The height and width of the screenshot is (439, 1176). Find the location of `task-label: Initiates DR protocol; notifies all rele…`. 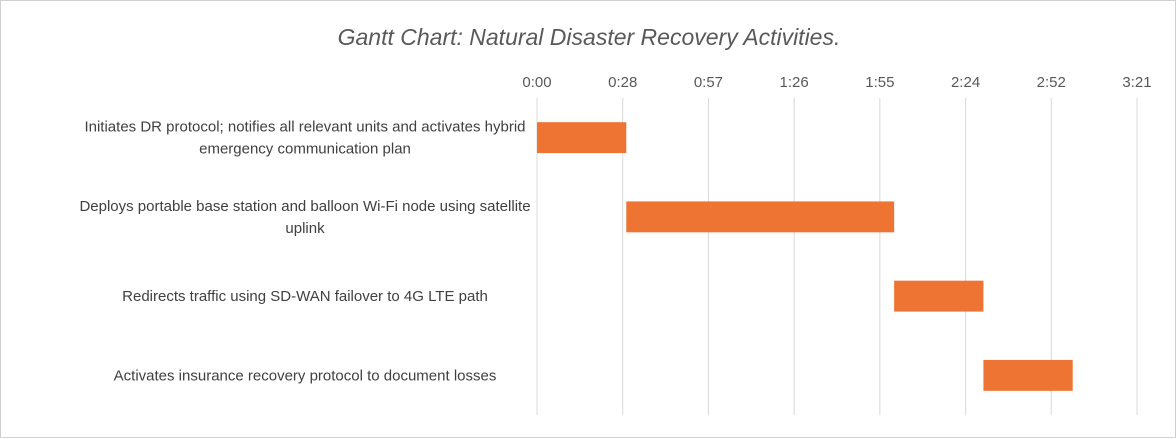

task-label: Initiates DR protocol; notifies all rele… is located at coordinates (304, 127).